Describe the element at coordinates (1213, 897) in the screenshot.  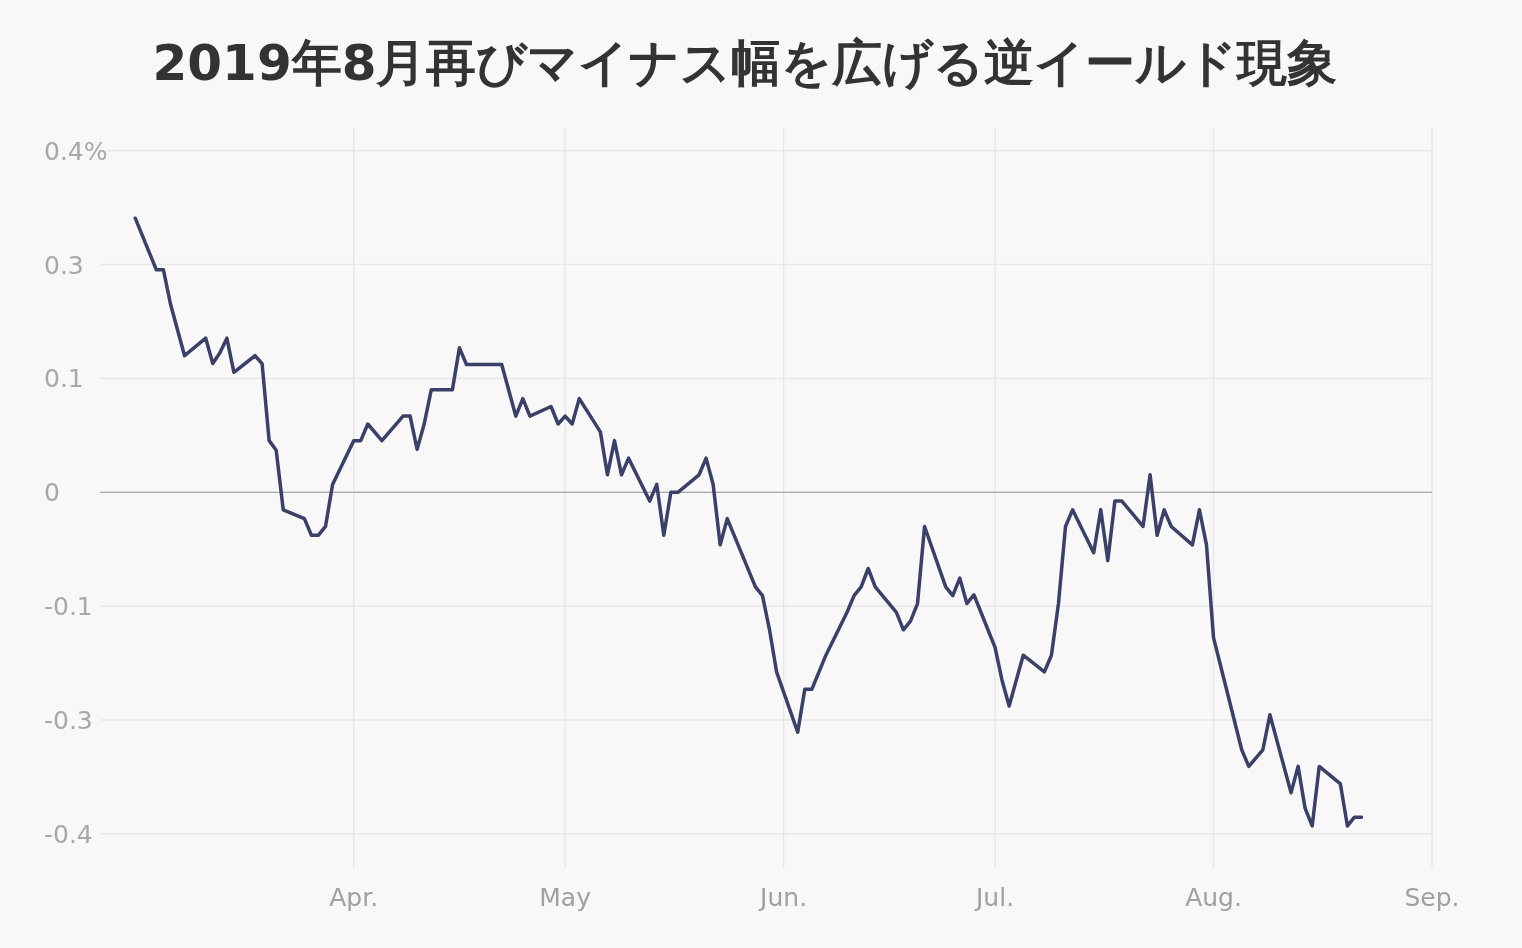
I see `x-tick-label: Aug.` at that location.